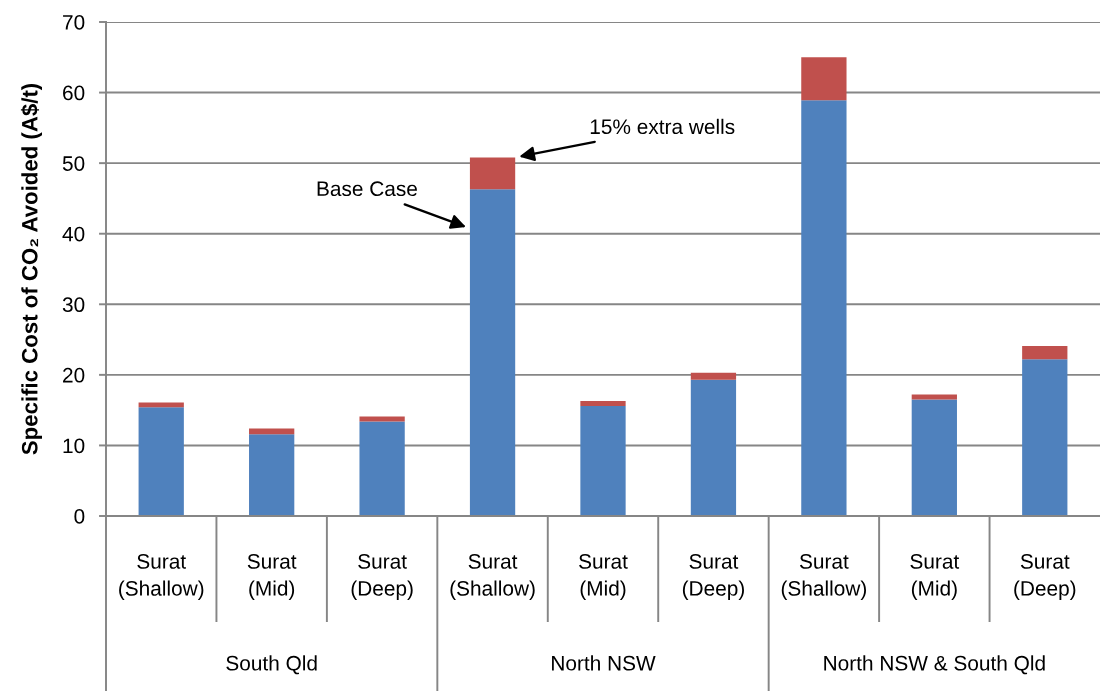  What do you see at coordinates (79, 516) in the screenshot?
I see `y-tick-label: 0` at bounding box center [79, 516].